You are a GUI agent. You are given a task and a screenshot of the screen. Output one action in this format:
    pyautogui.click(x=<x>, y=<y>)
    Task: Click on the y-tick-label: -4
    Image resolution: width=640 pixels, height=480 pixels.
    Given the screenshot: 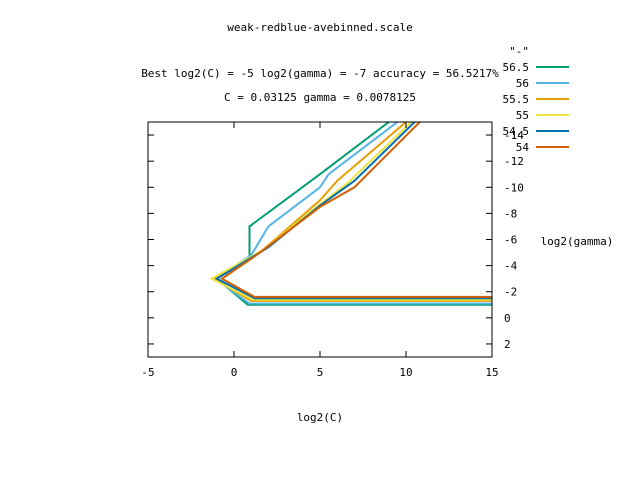 What is the action you would take?
    pyautogui.click(x=511, y=266)
    